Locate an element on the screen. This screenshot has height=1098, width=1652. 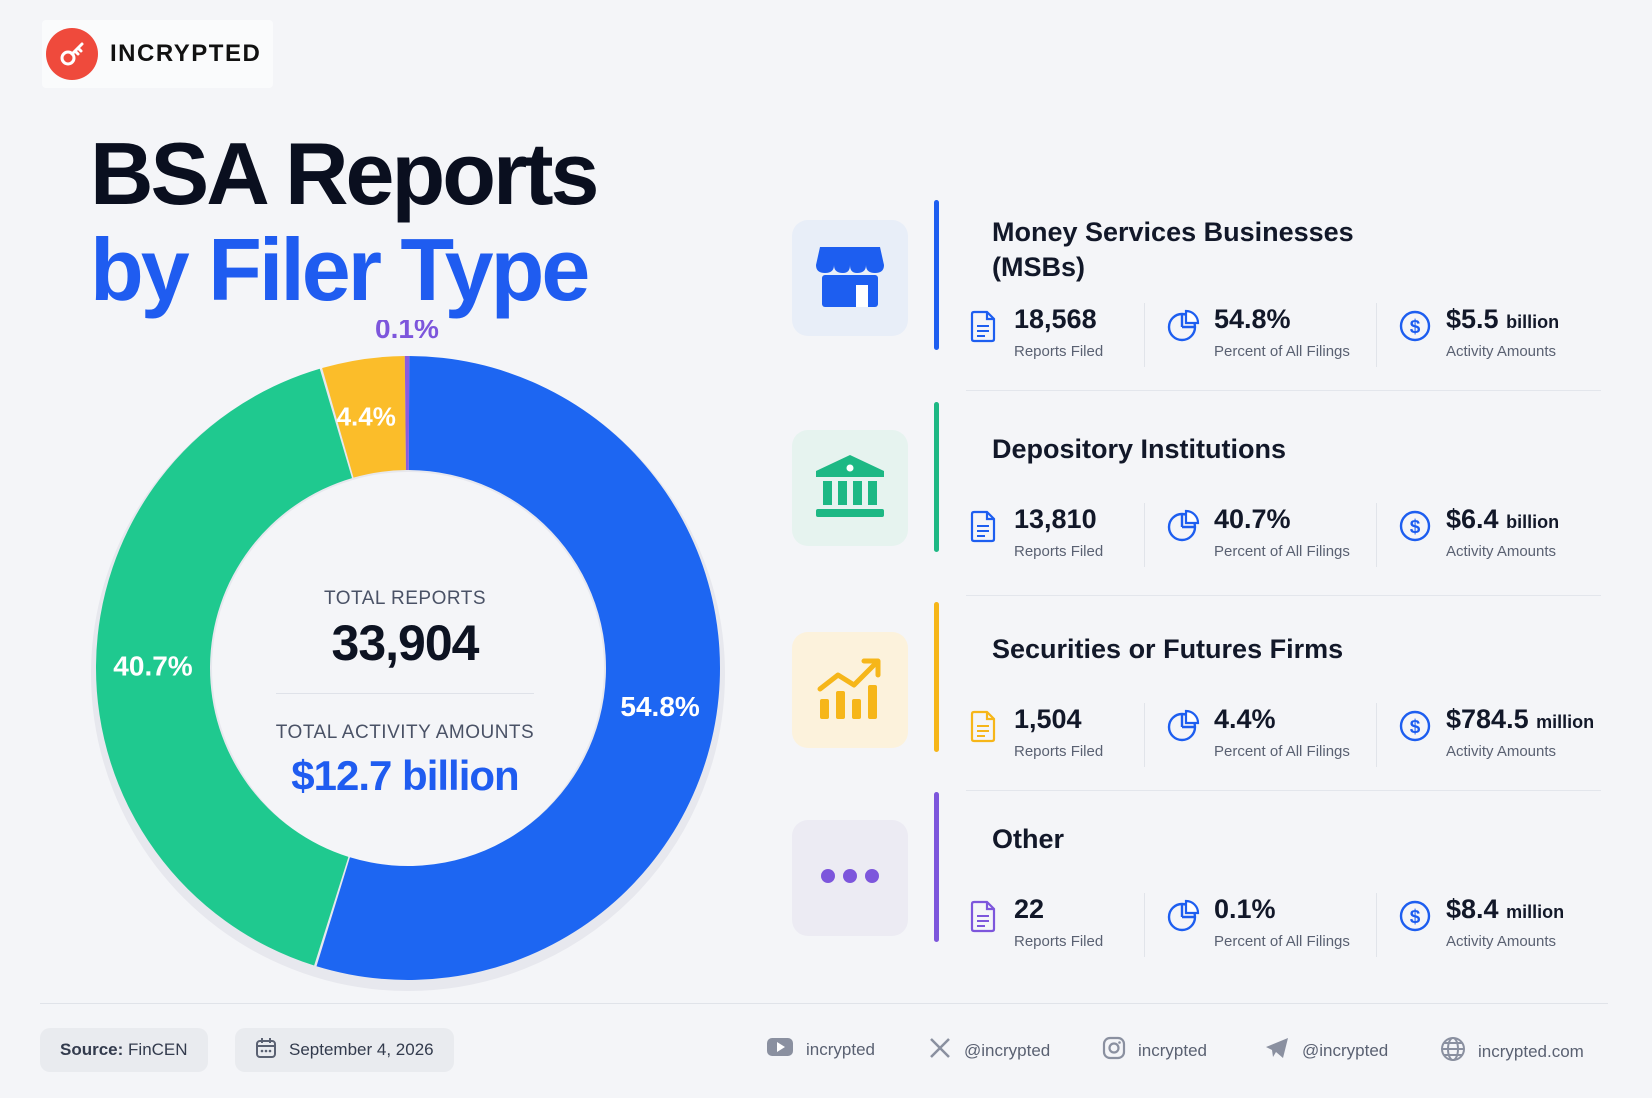
category-title: Other is located at coordinates (1202, 839).